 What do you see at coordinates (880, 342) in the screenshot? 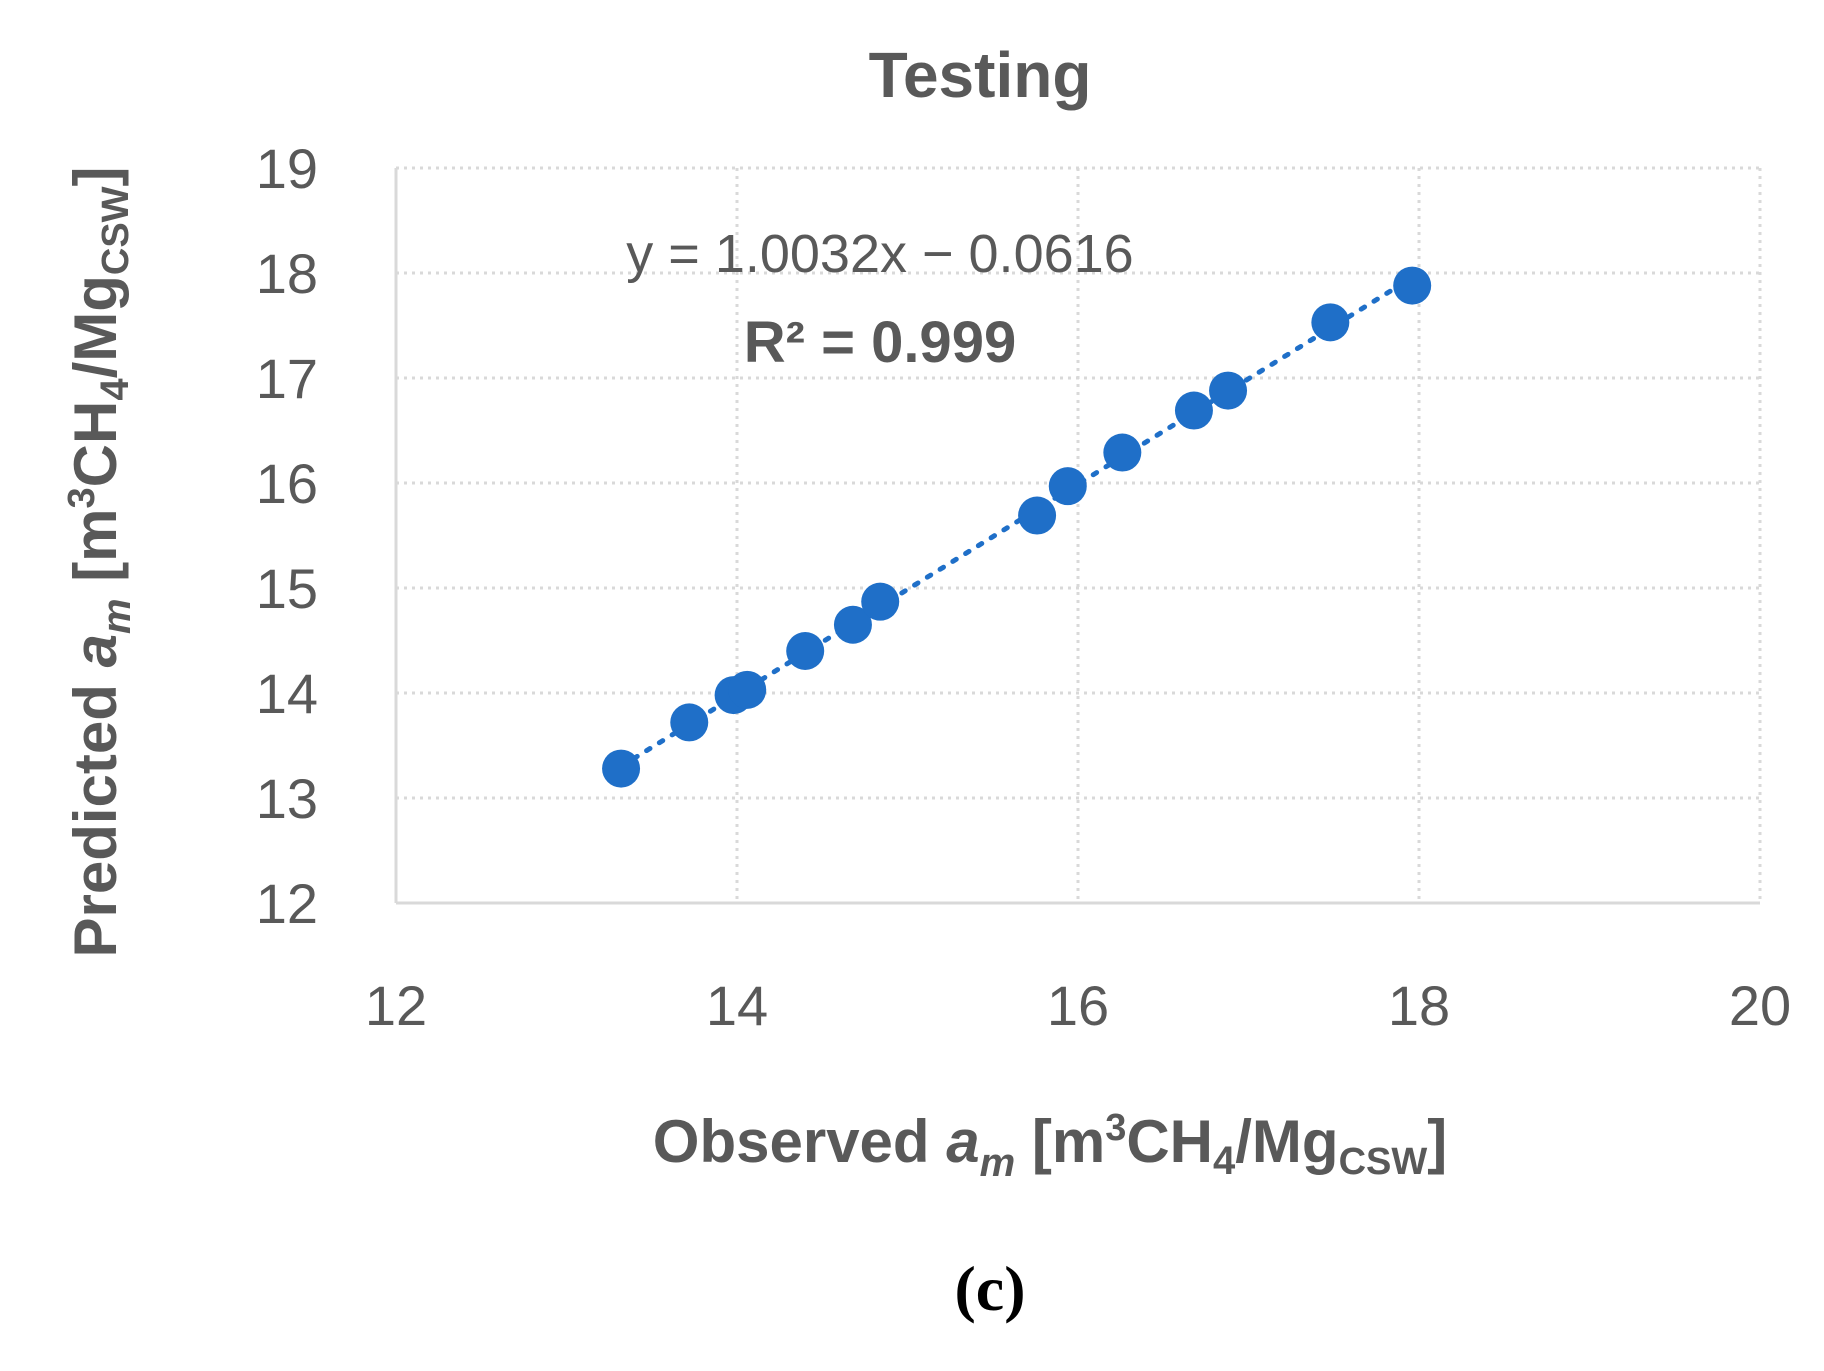
I see `r-squared-label: R² = 0.999` at bounding box center [880, 342].